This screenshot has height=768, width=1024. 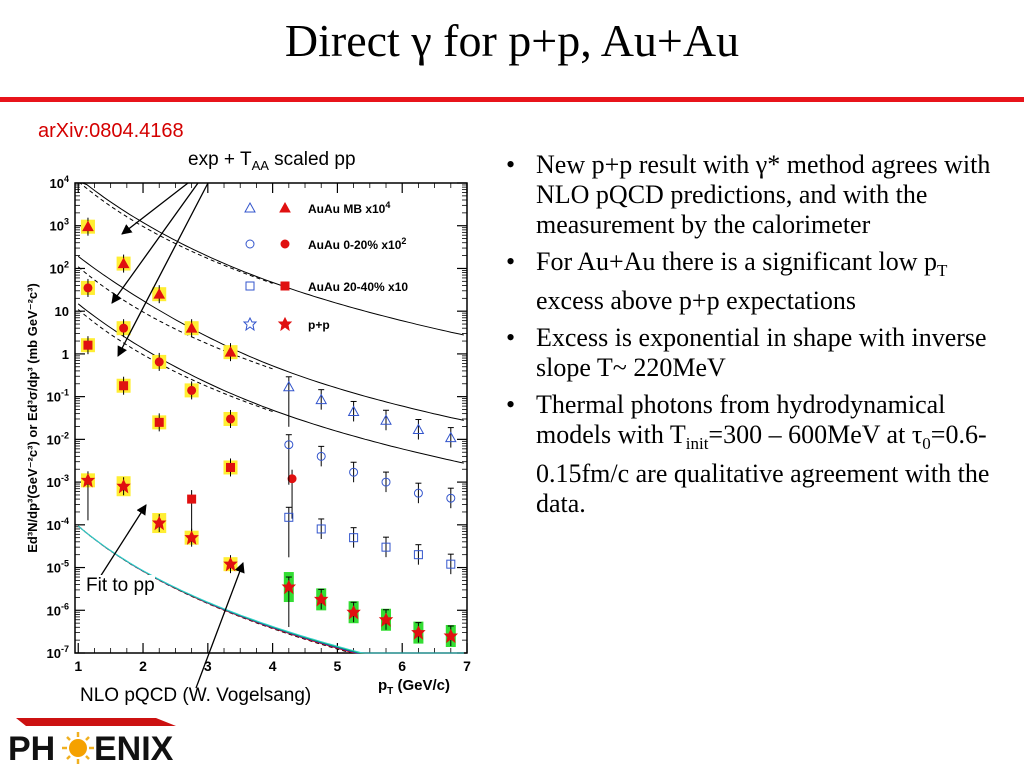 I want to click on x-tick-label: 1, so click(x=78, y=666).